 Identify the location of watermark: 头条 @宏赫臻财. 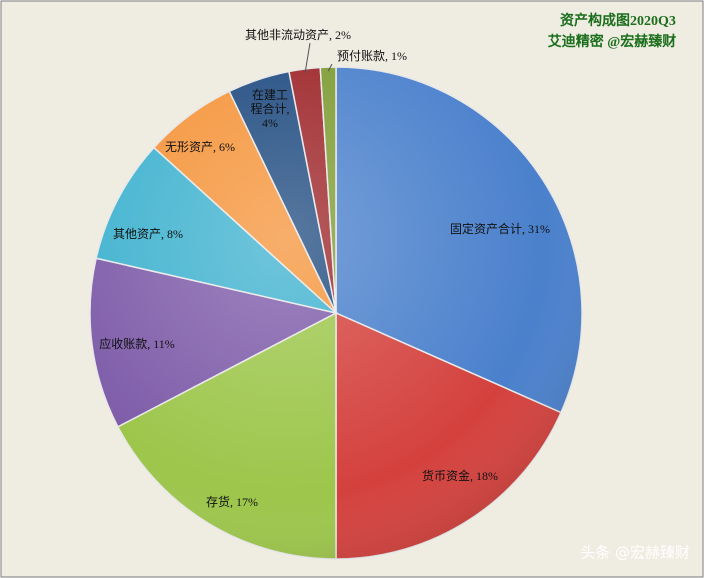
(635, 553).